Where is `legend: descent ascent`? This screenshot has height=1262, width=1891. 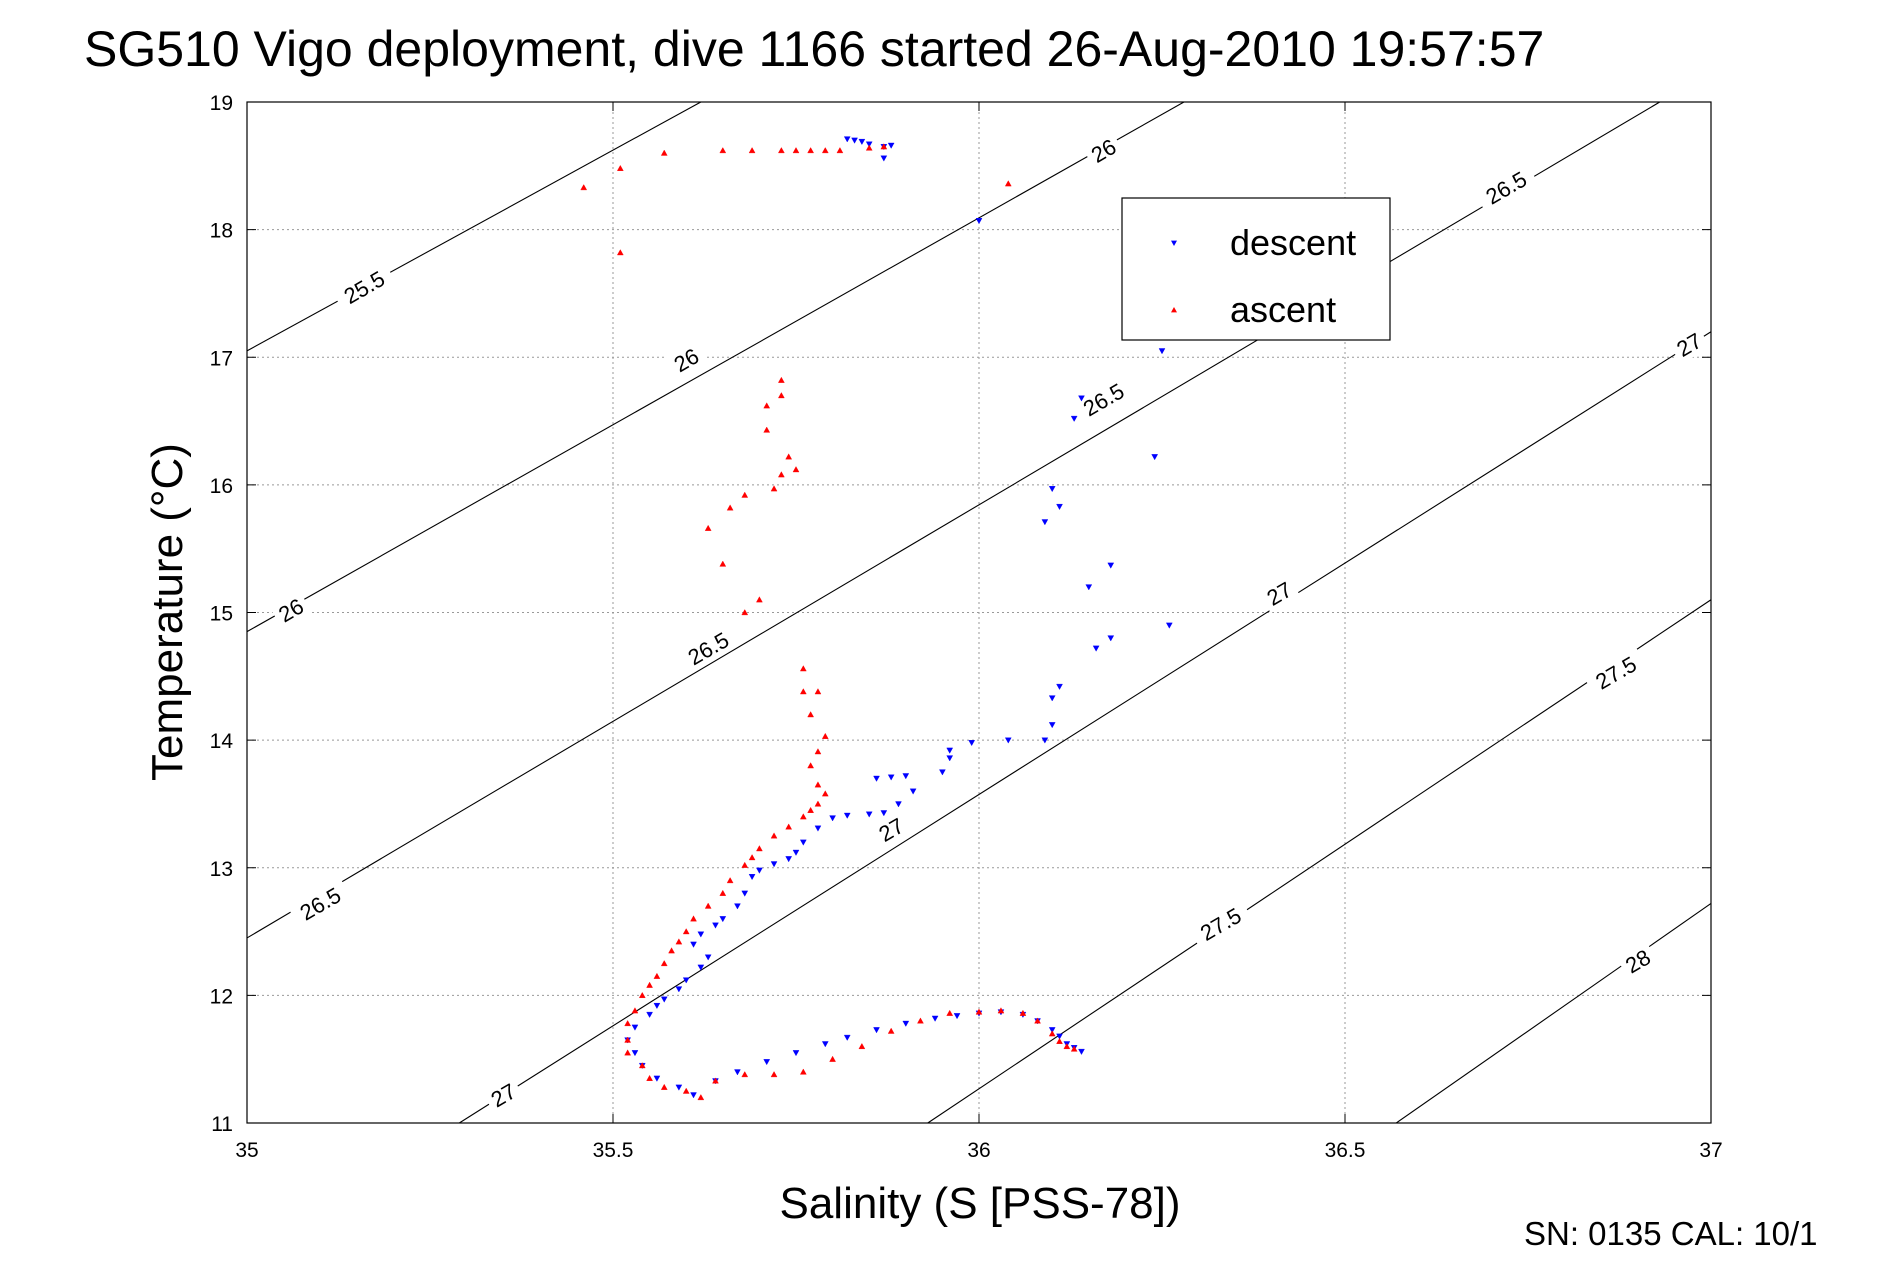
legend: descent ascent is located at coordinates (1256, 269).